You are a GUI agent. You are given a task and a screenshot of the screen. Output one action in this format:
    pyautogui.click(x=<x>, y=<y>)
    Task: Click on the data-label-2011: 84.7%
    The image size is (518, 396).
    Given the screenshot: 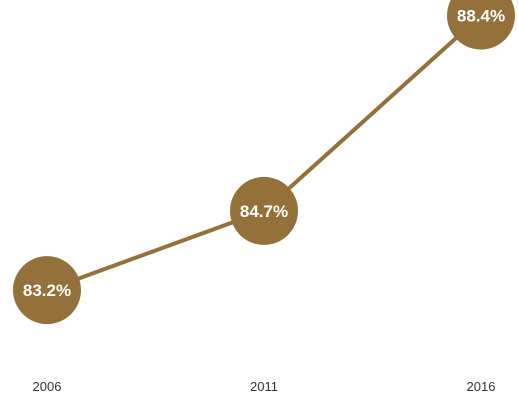 What is the action you would take?
    pyautogui.click(x=264, y=211)
    